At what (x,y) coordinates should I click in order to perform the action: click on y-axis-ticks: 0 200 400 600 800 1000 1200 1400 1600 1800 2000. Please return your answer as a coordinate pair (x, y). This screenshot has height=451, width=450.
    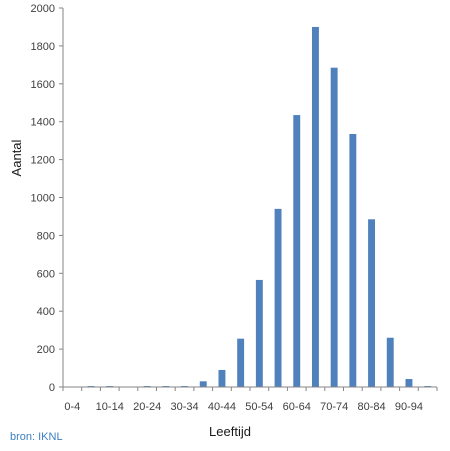
    Looking at the image, I should click on (47, 198).